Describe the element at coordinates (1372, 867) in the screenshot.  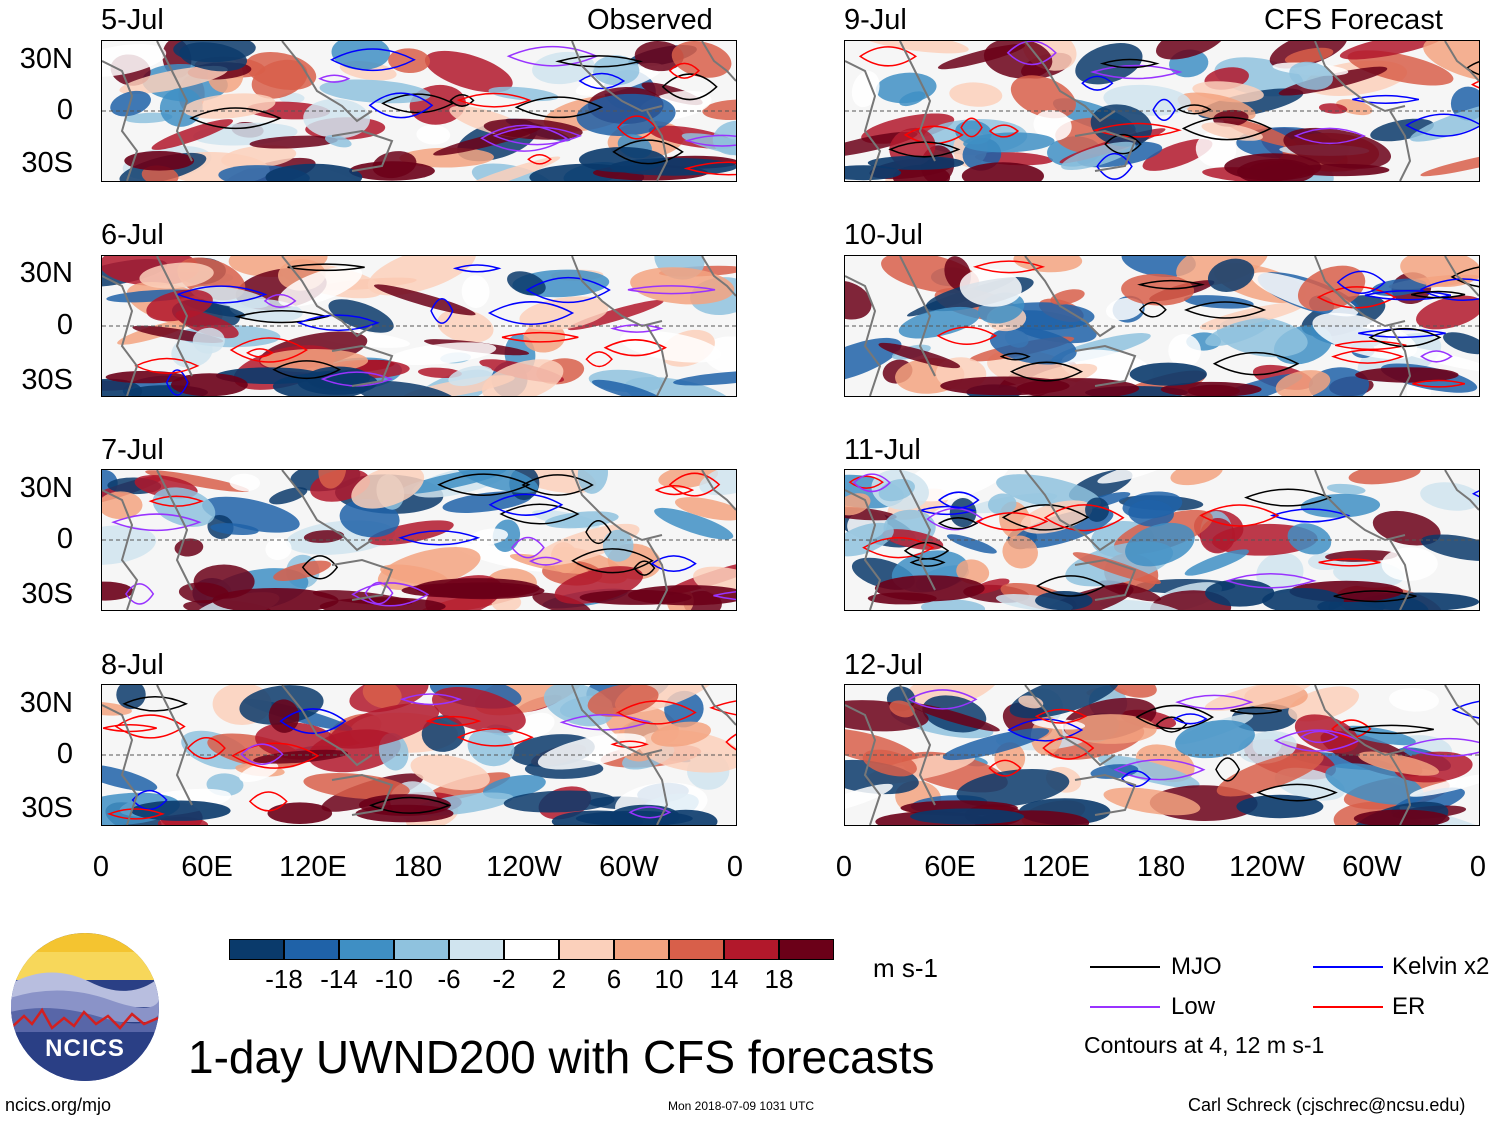
I see `lon-fc-60w: 60W` at that location.